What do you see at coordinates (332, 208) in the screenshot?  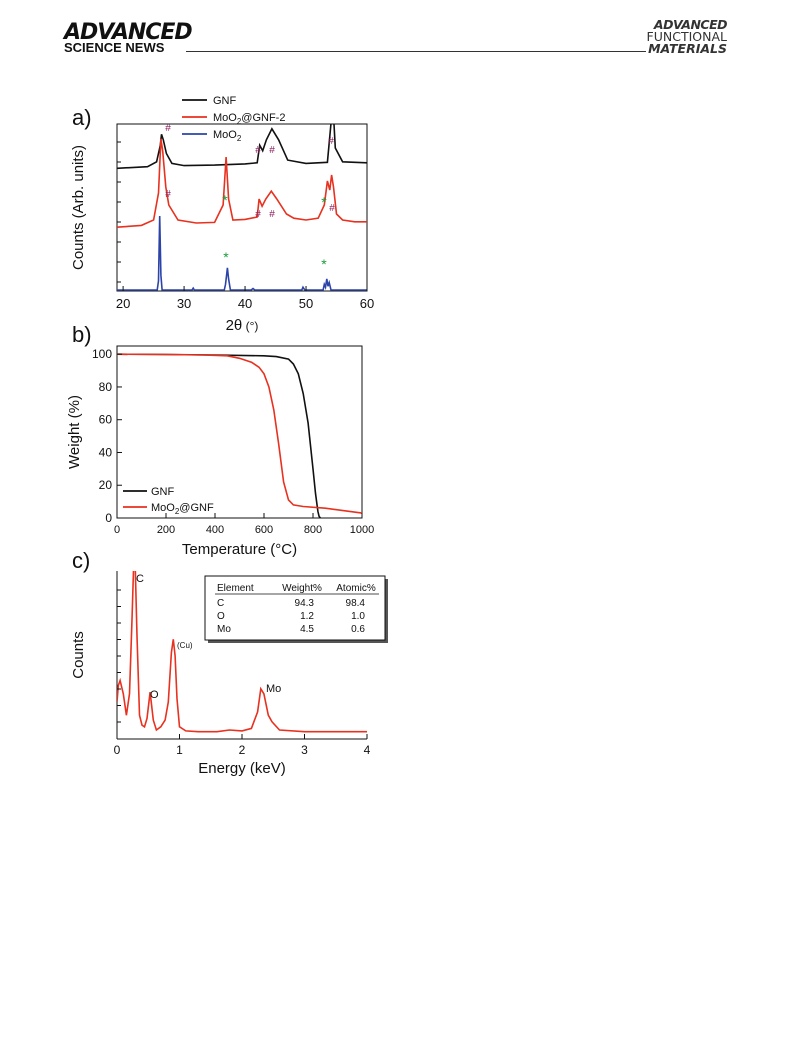 I see `panel-a-annotation-9: #` at bounding box center [332, 208].